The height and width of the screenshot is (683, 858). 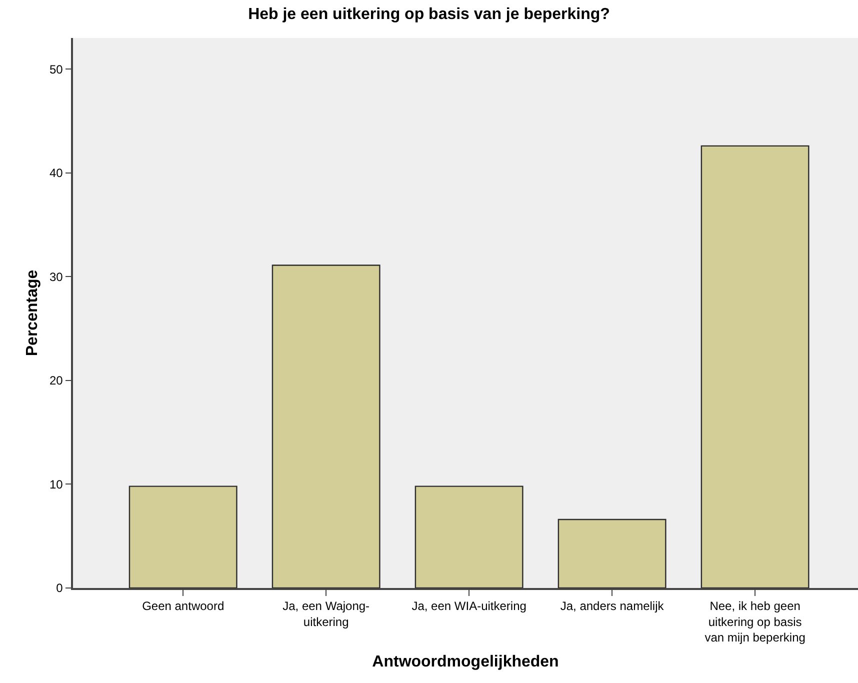 What do you see at coordinates (469, 606) in the screenshot?
I see `x-tick-label: Ja, een WIA-uitkering` at bounding box center [469, 606].